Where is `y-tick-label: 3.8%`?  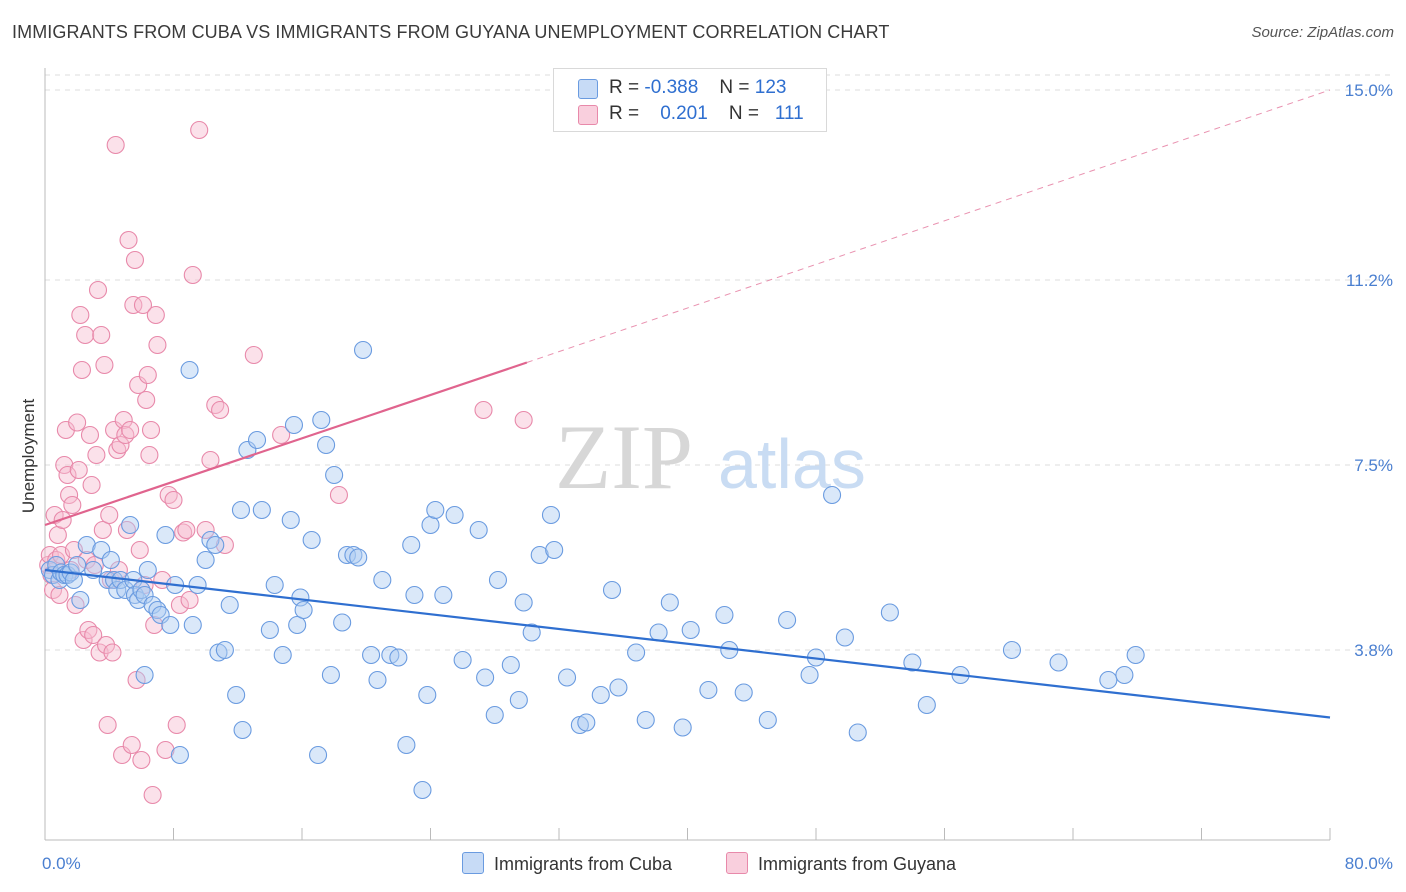 y-tick-label: 3.8% is located at coordinates (1373, 650).